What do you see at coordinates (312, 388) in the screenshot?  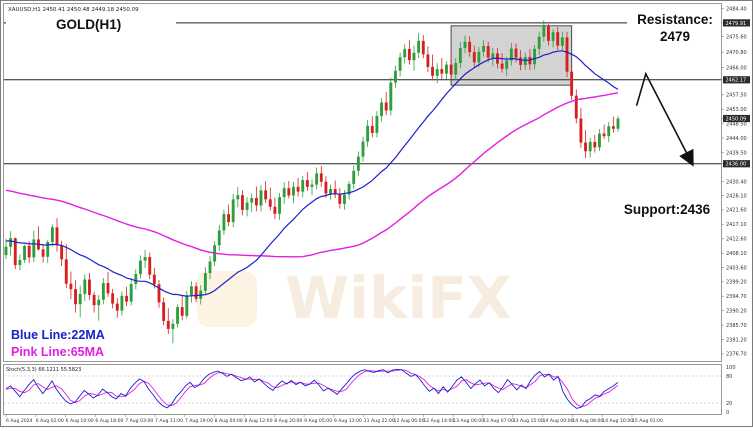 I see `stoch-main-line` at bounding box center [312, 388].